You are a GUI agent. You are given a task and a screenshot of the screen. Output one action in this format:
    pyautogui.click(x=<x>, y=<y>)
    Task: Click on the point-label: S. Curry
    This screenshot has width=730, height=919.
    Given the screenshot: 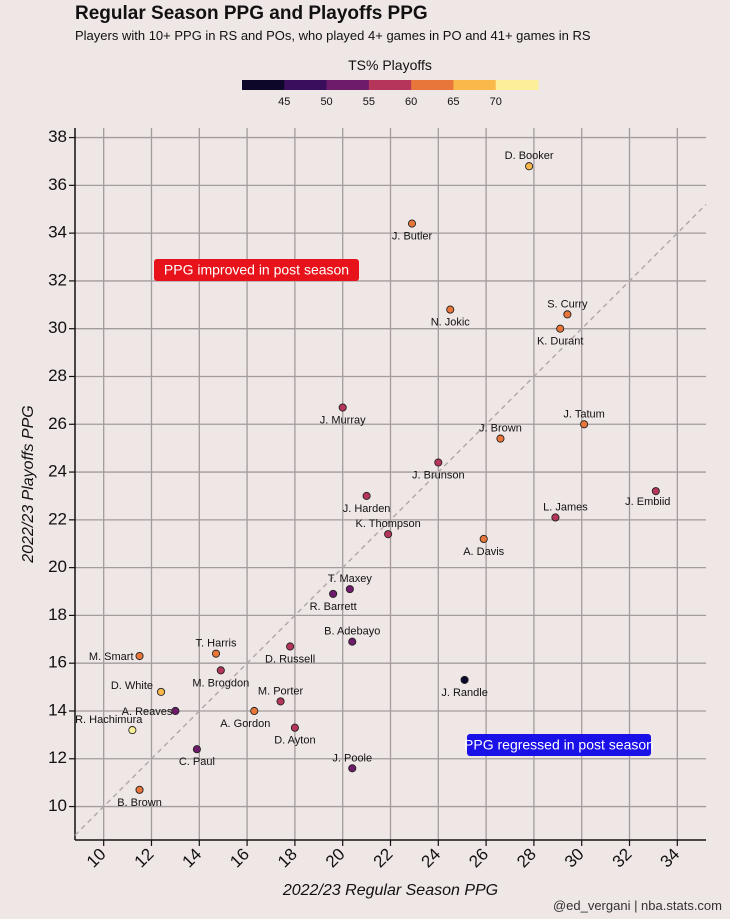 What is the action you would take?
    pyautogui.click(x=567, y=304)
    